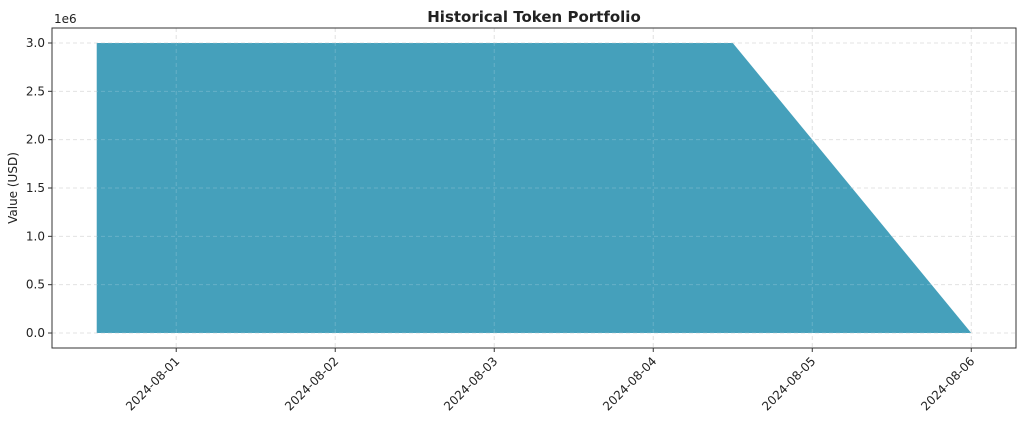 The width and height of the screenshot is (1024, 426). What do you see at coordinates (788, 383) in the screenshot?
I see `x-tick-label: 2024-08-05` at bounding box center [788, 383].